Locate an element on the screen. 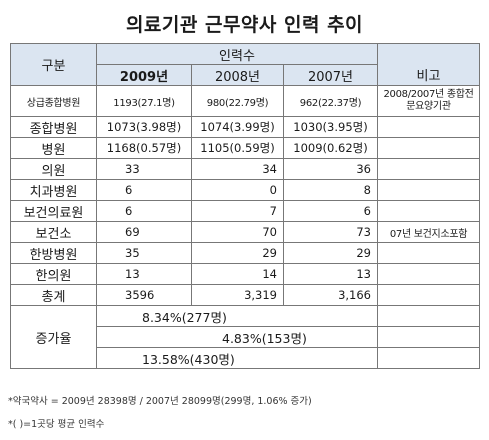  table-row: 보건소 69 70 73 07년 보건지소포함 is located at coordinates (245, 232).